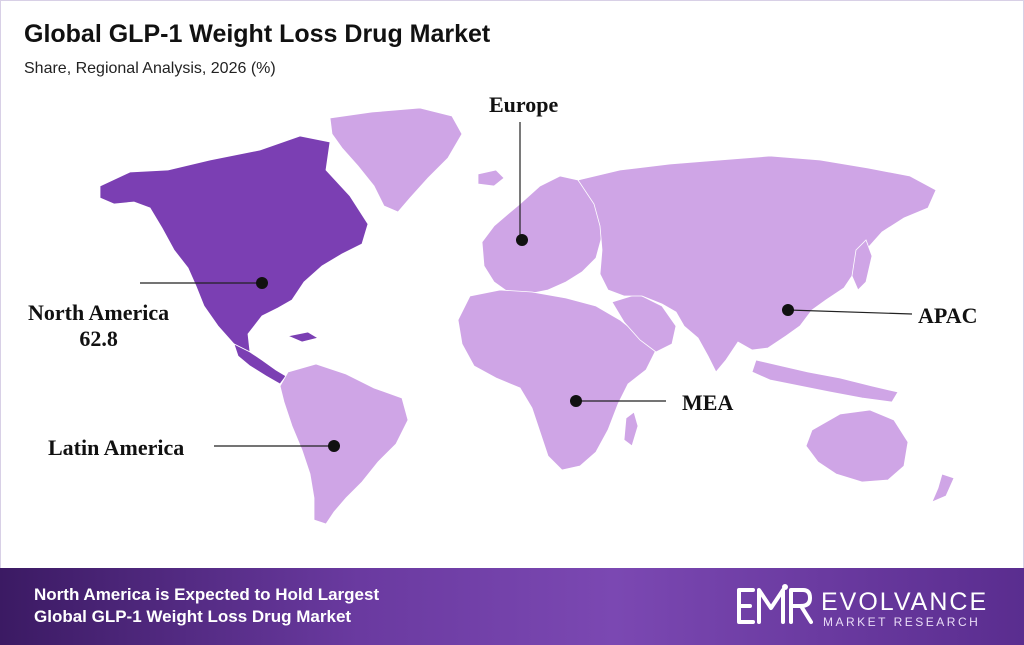 This screenshot has width=1024, height=645. What do you see at coordinates (948, 315) in the screenshot?
I see `label-apac: APAC` at bounding box center [948, 315].